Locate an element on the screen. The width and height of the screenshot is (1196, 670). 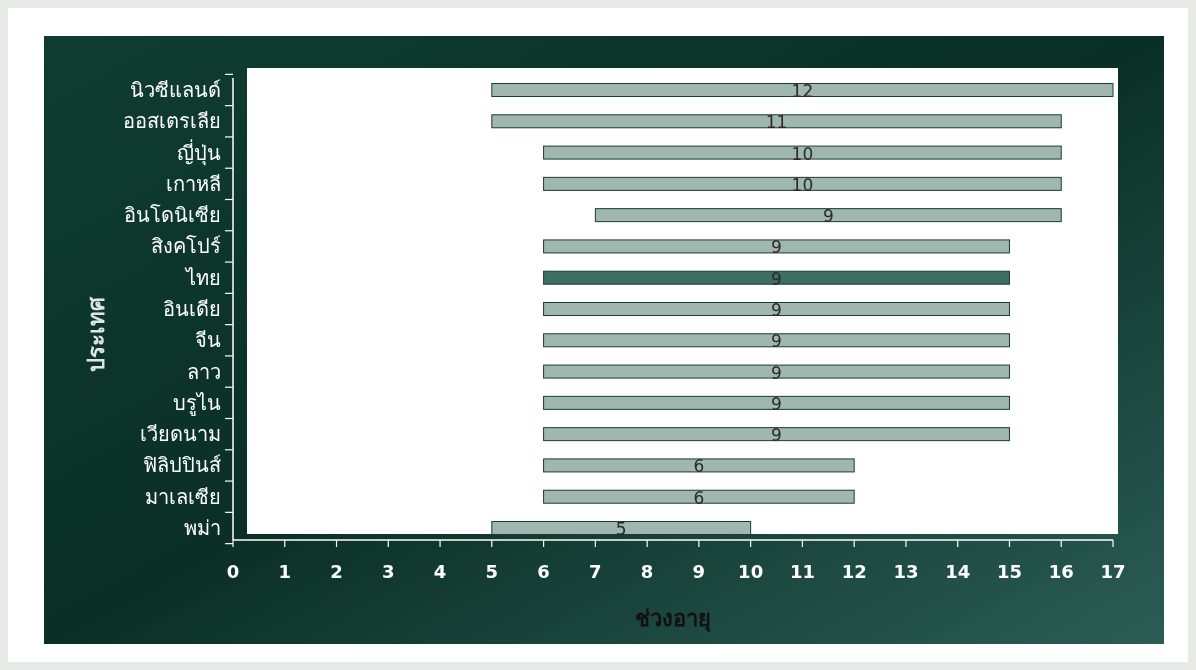
x-tick-label: 15 is located at coordinates (1009, 571).